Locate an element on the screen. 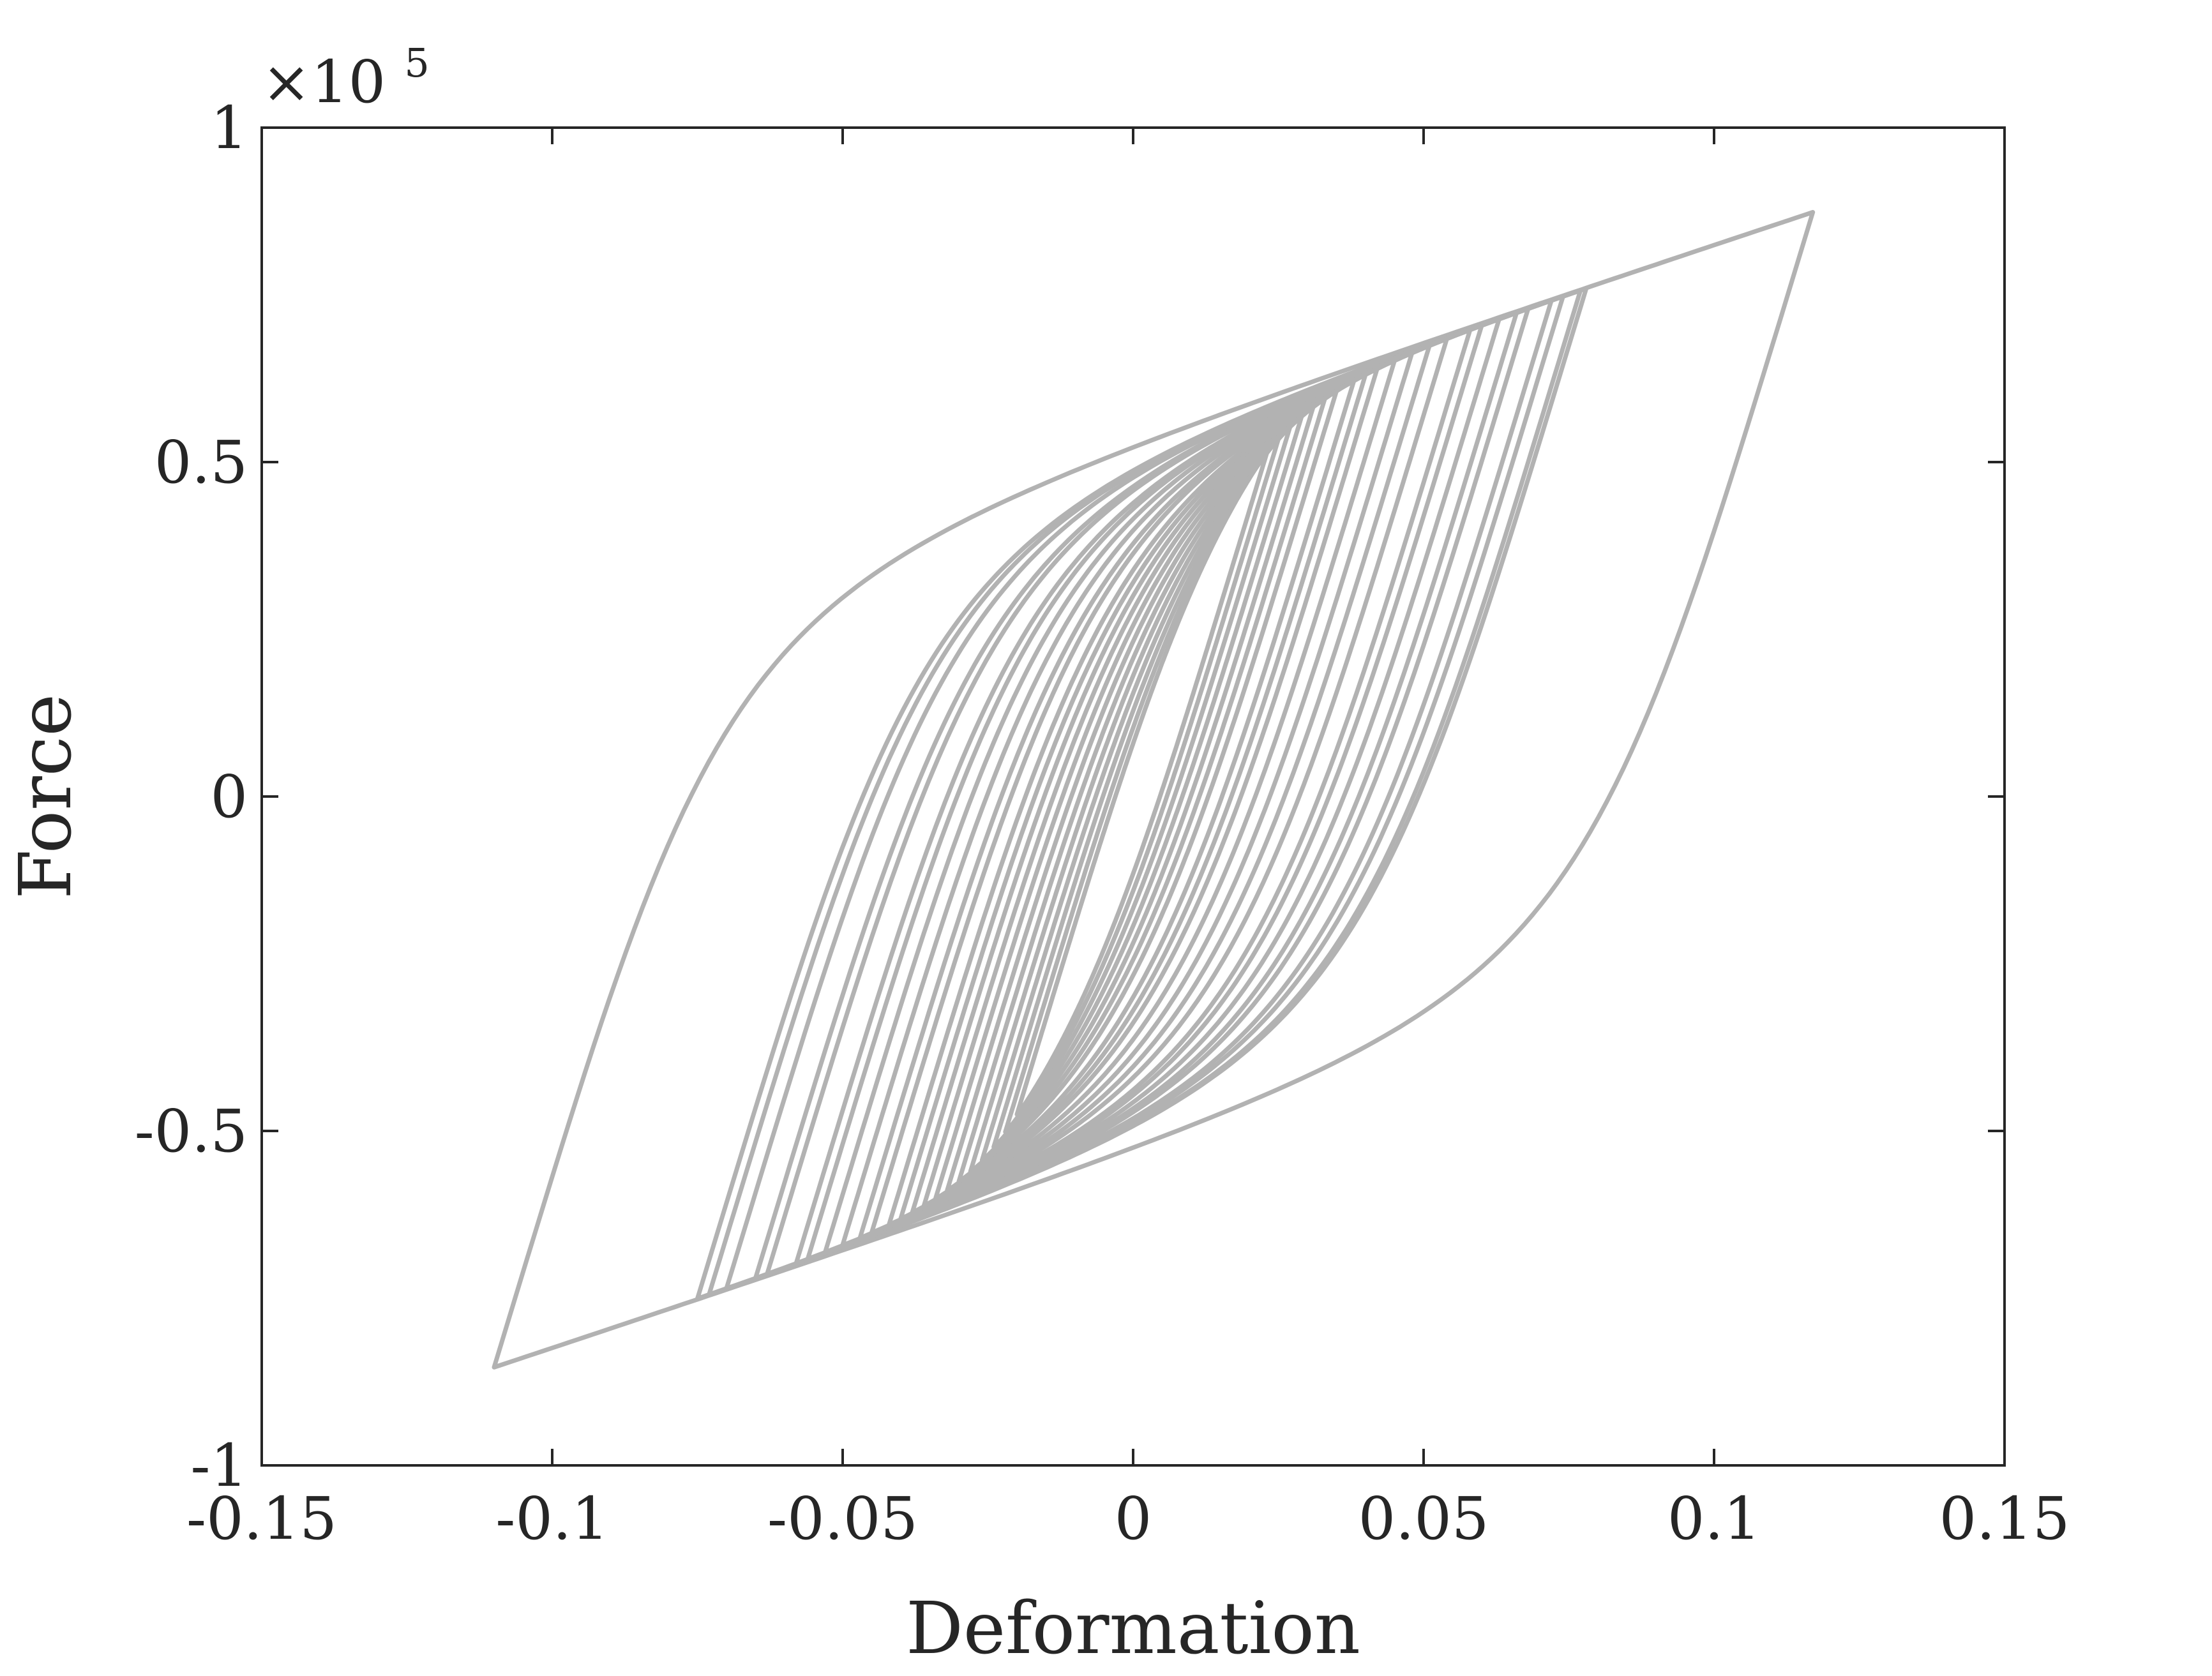 This screenshot has width=2212, height=1676. x-tick-label: 0.05 is located at coordinates (1423, 1519).